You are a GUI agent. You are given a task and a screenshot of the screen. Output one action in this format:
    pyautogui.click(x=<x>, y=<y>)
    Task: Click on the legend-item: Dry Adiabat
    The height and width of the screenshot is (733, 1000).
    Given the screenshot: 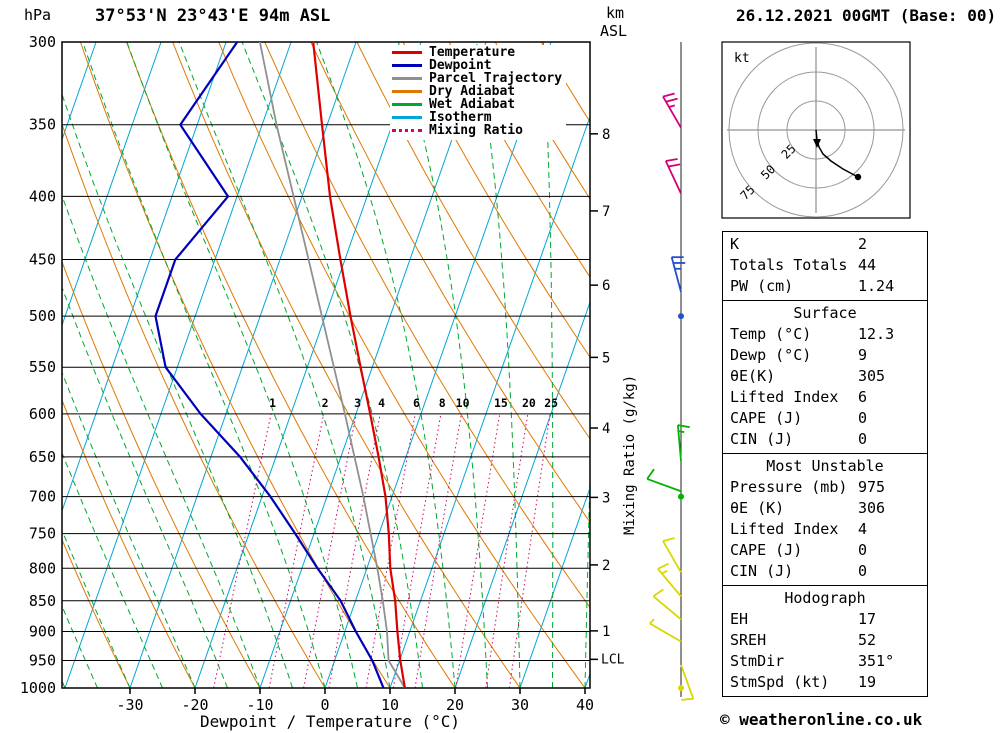 What is the action you would take?
    pyautogui.click(x=477, y=91)
    